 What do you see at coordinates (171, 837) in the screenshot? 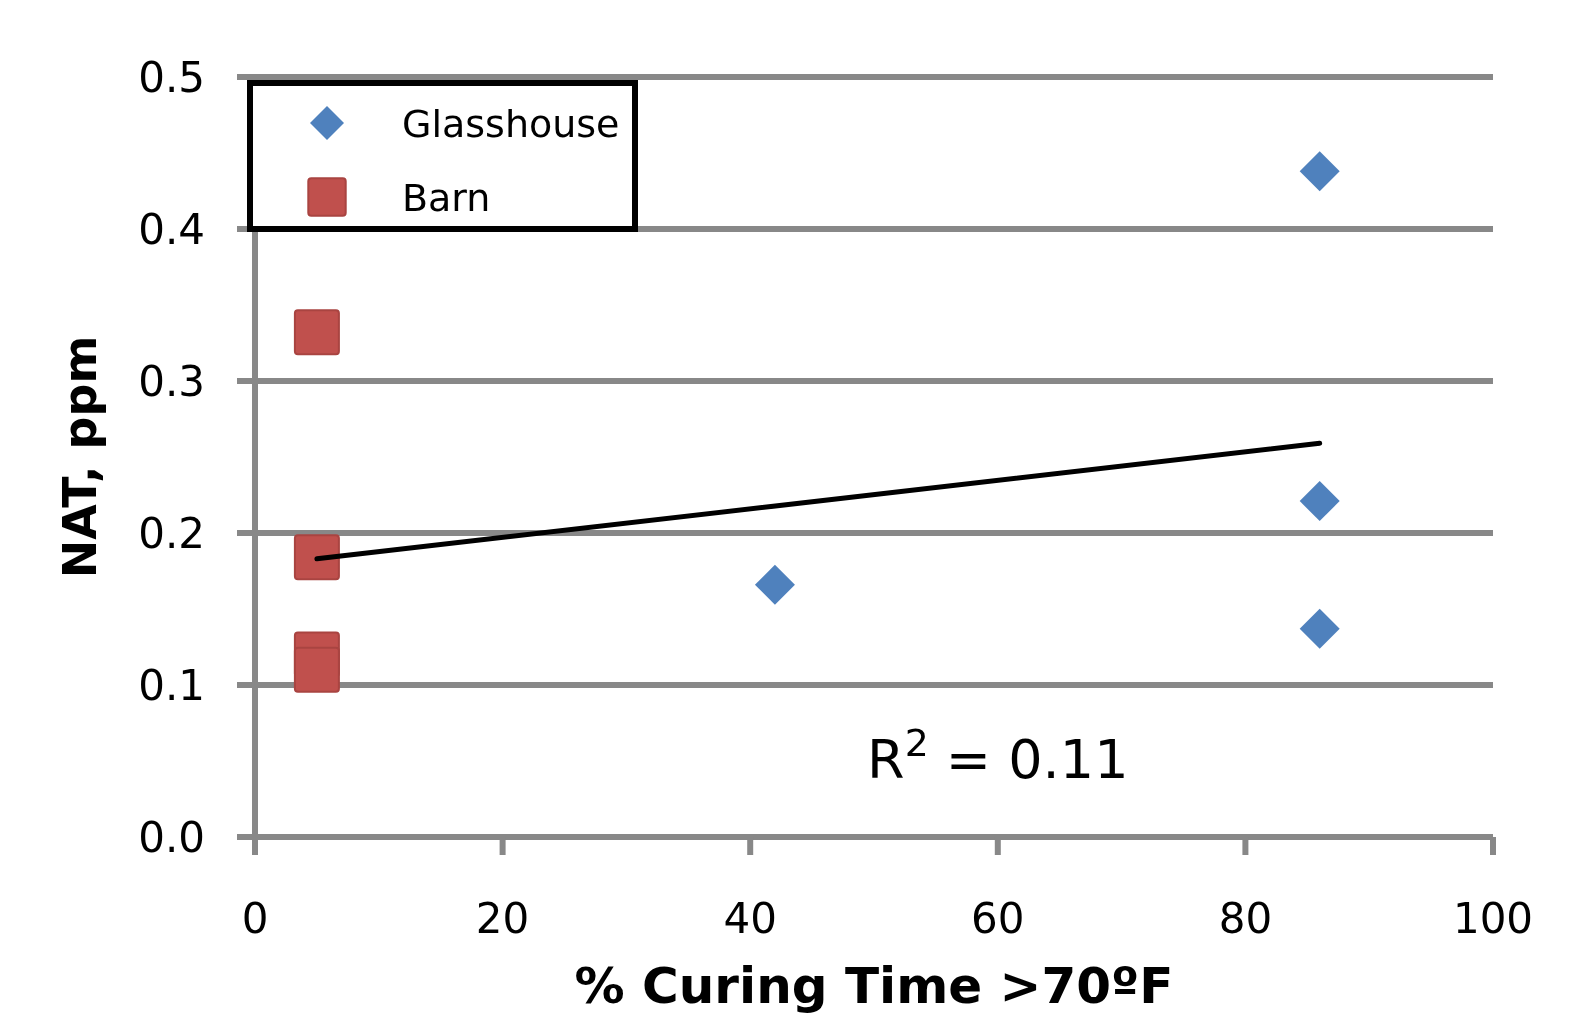
I see `y-tick-label: 0.0` at bounding box center [171, 837].